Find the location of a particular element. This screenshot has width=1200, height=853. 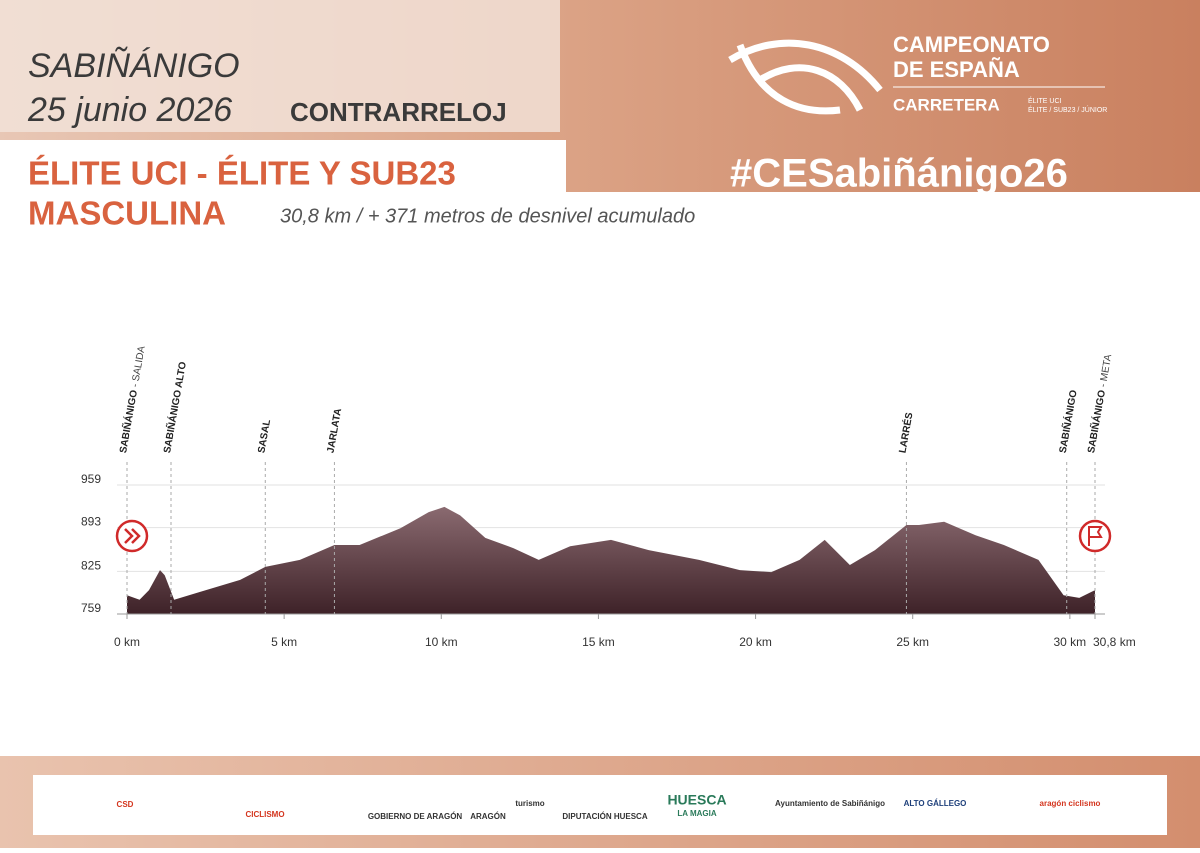

event-logo is located at coordinates (805, 77).